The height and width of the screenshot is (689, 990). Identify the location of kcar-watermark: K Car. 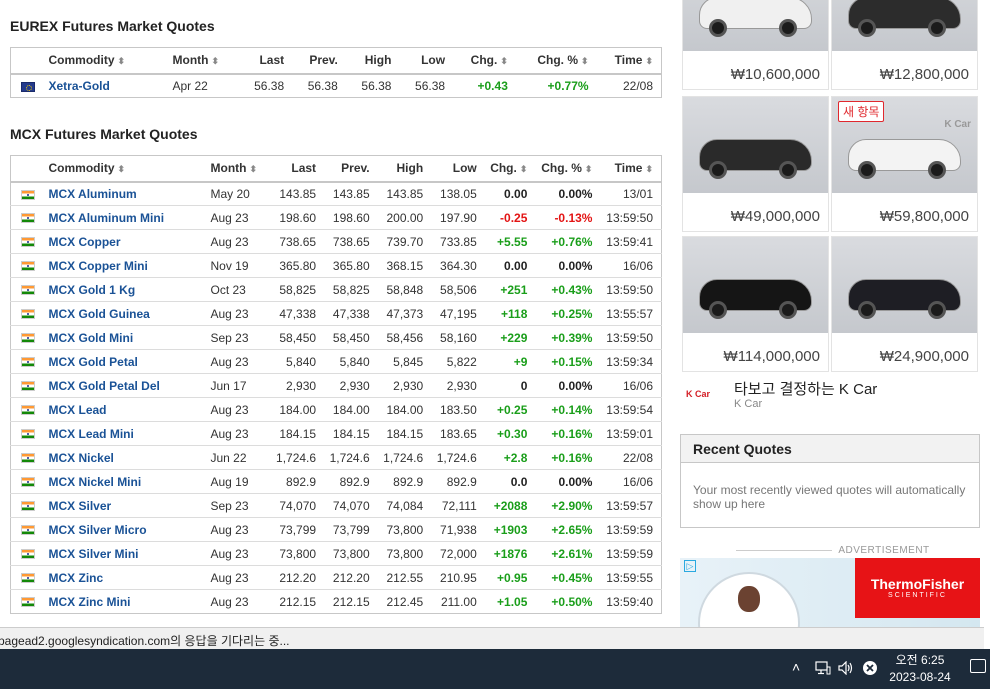
(957, 124).